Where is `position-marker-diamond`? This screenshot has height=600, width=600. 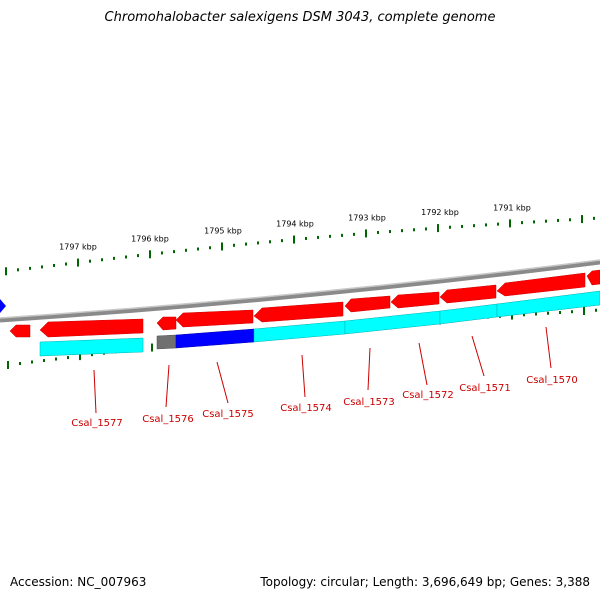
position-marker-diamond is located at coordinates (3, 306).